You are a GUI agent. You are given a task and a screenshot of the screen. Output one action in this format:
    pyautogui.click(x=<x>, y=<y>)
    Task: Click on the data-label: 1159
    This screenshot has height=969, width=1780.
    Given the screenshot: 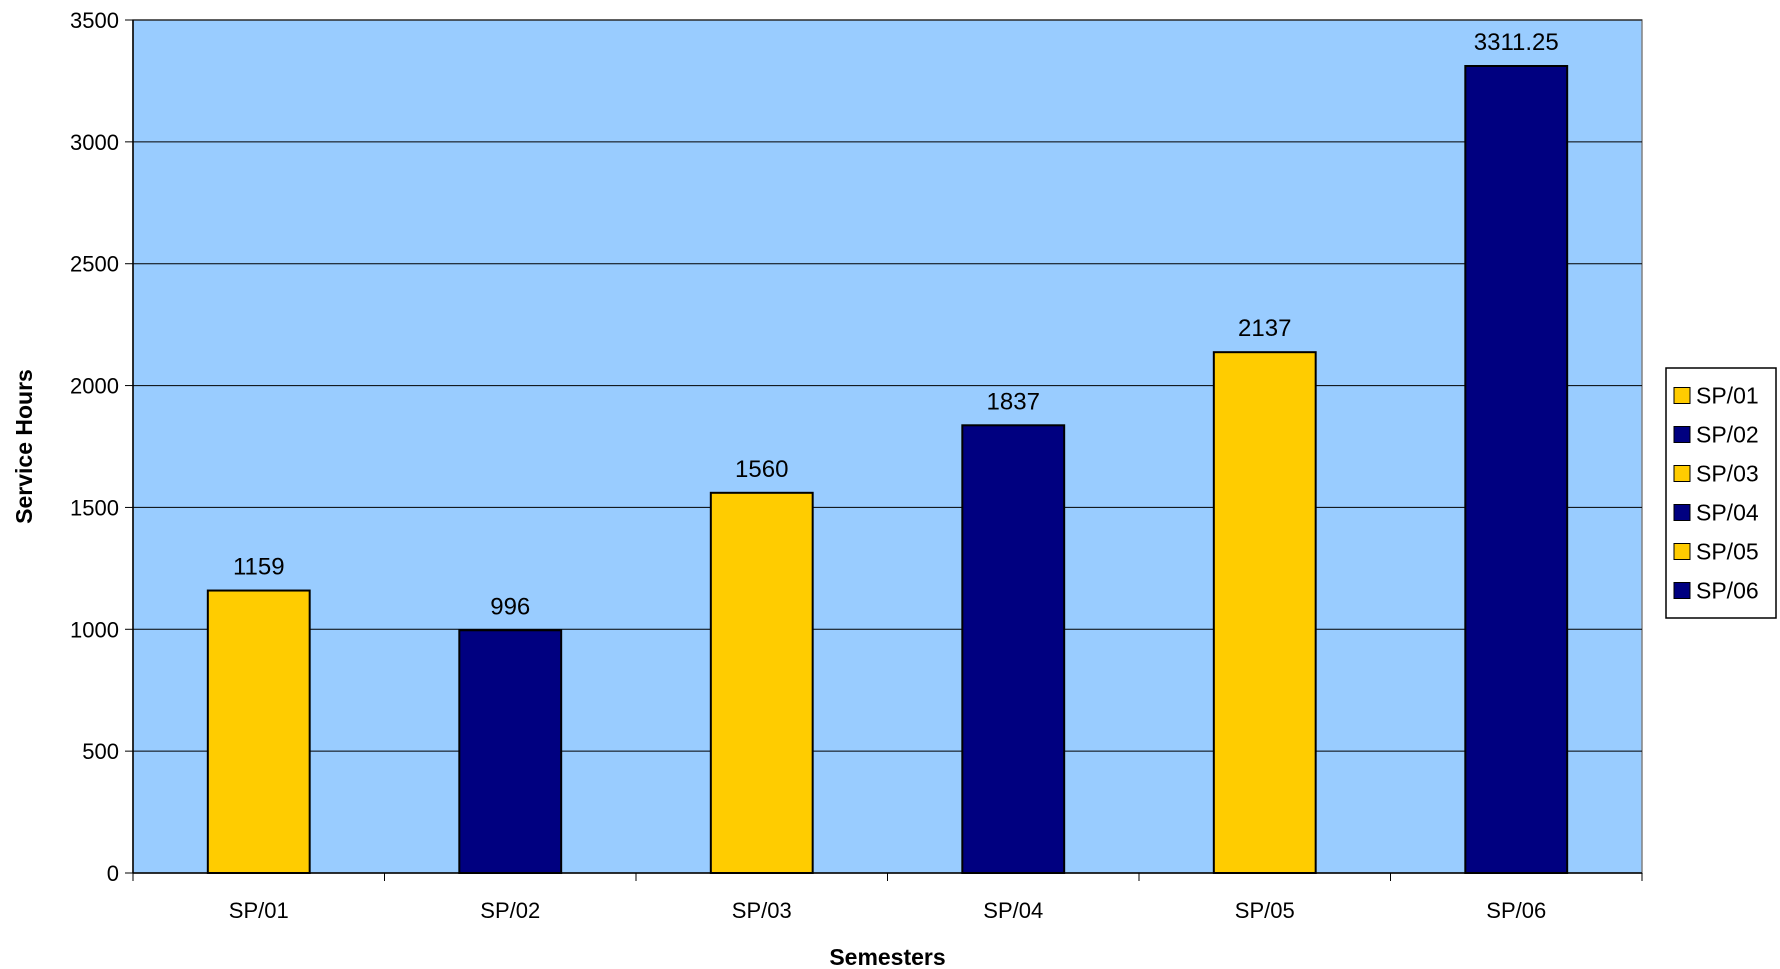 What is the action you would take?
    pyautogui.click(x=259, y=567)
    